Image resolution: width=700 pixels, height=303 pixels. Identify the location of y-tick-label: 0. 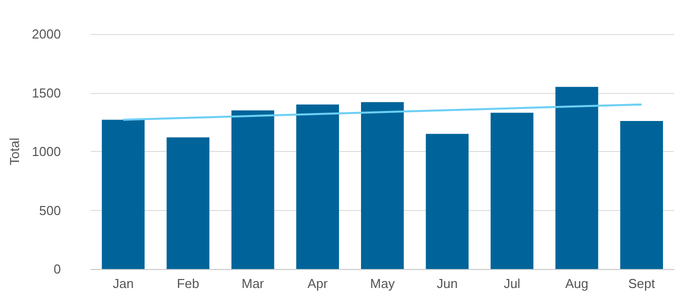
(57, 269).